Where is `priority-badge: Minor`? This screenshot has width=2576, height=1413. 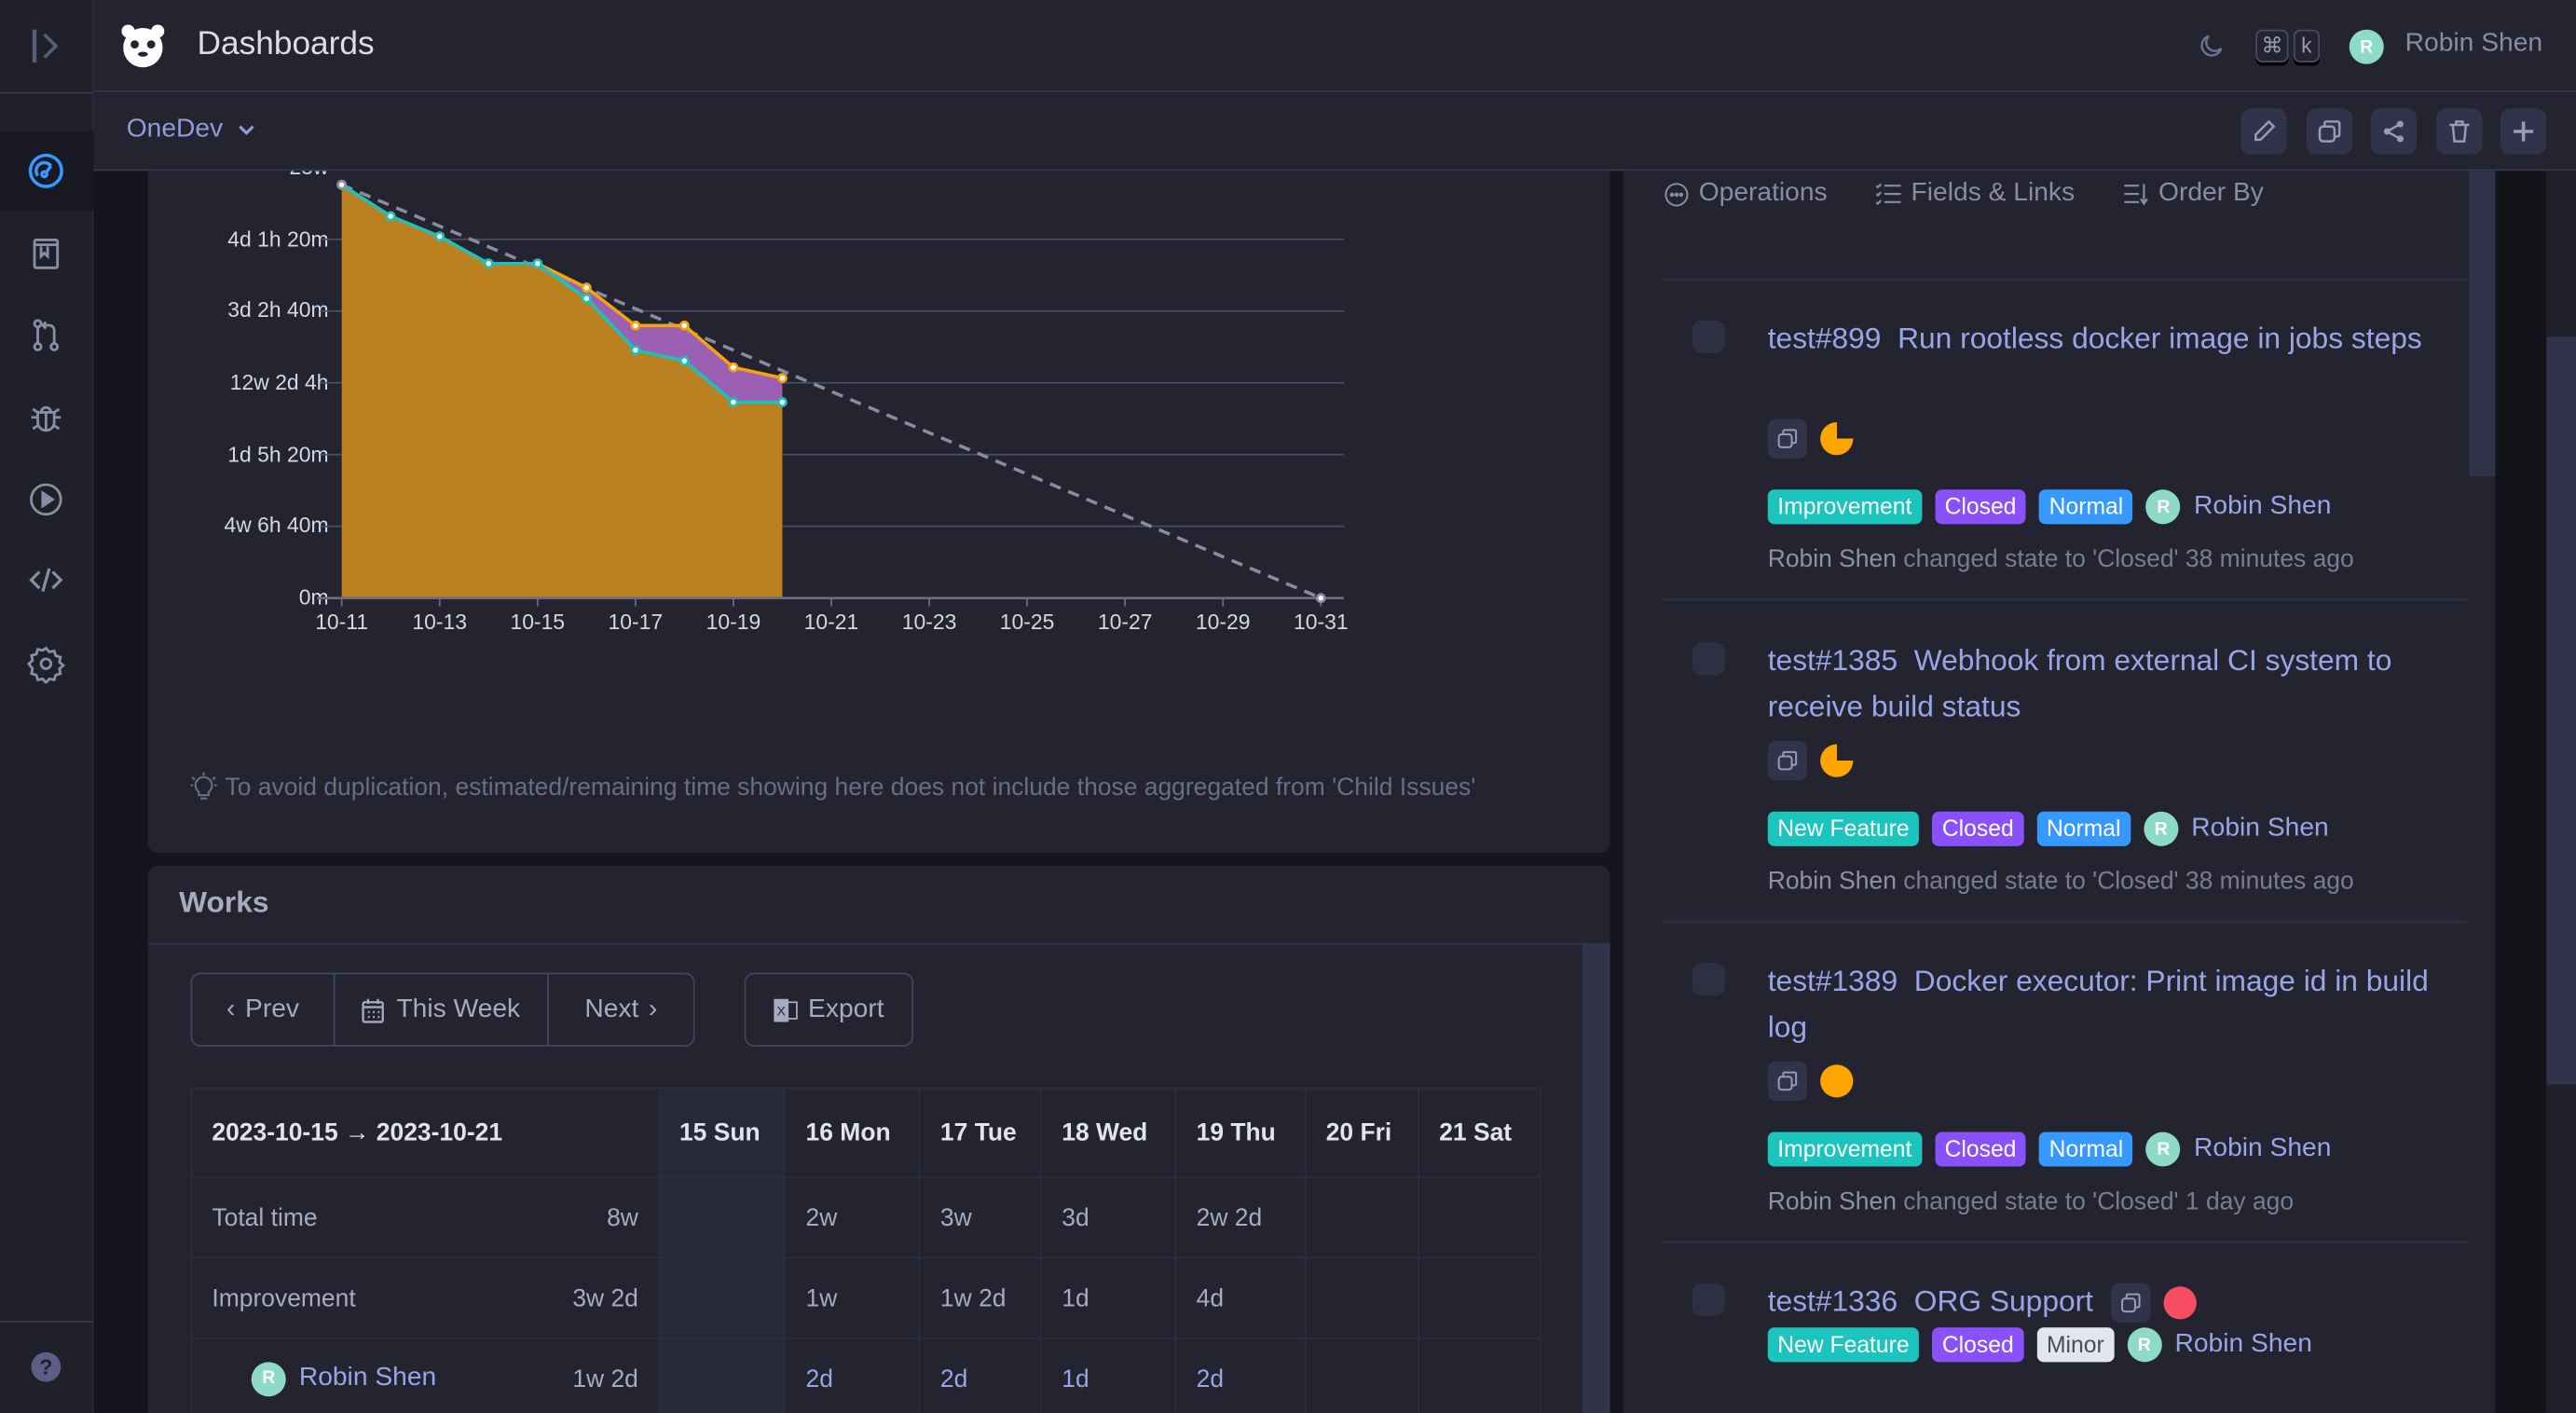 priority-badge: Minor is located at coordinates (2075, 1345).